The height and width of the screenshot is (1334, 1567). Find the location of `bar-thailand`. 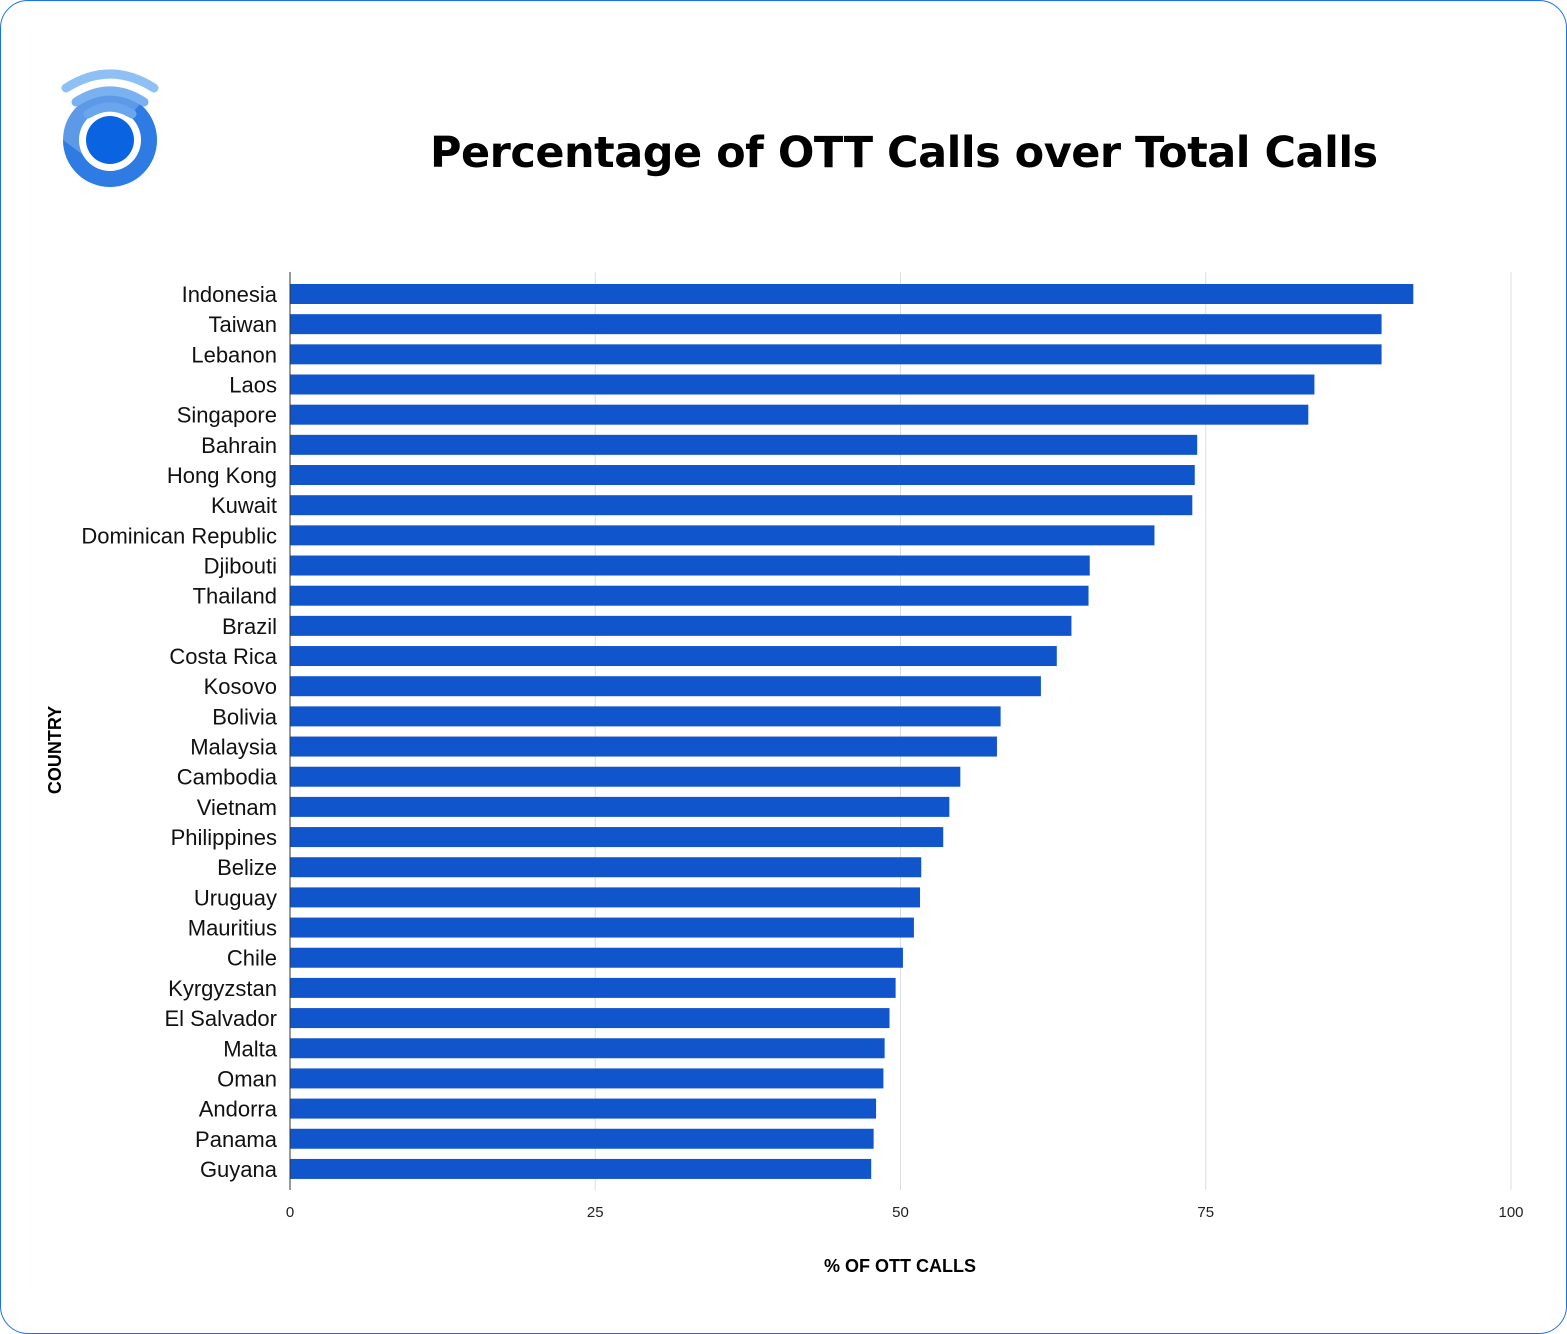

bar-thailand is located at coordinates (689, 595).